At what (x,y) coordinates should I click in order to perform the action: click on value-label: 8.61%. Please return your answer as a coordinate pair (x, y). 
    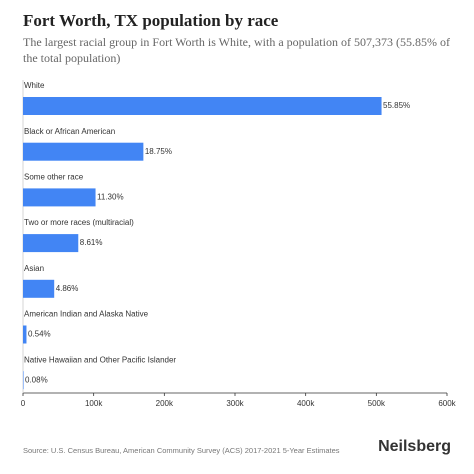
    Looking at the image, I should click on (91, 242).